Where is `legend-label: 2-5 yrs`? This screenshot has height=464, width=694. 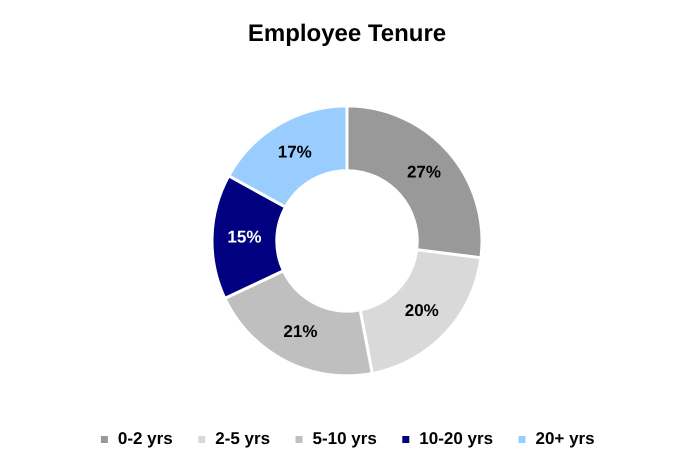 legend-label: 2-5 yrs is located at coordinates (242, 438).